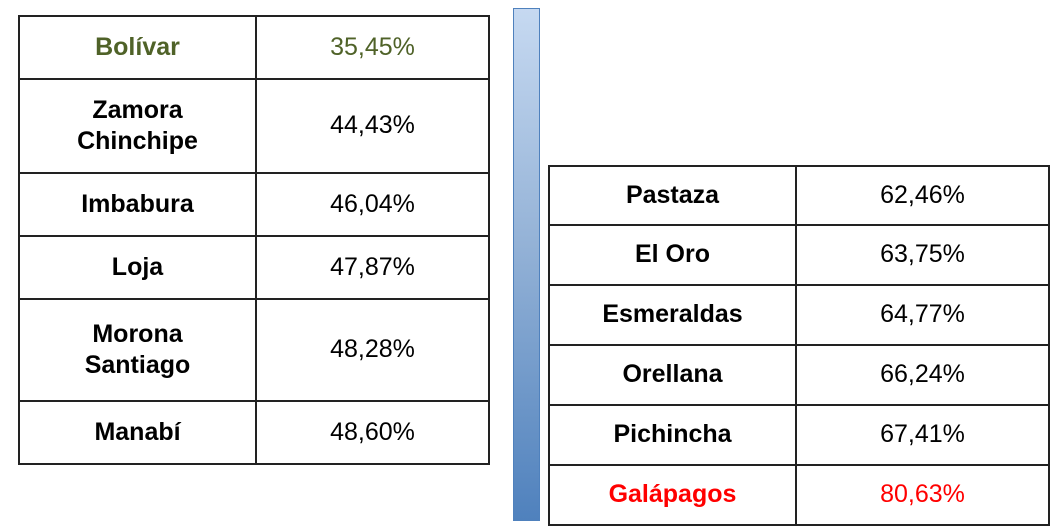  Describe the element at coordinates (372, 350) in the screenshot. I see `percentage: 48,28%` at that location.